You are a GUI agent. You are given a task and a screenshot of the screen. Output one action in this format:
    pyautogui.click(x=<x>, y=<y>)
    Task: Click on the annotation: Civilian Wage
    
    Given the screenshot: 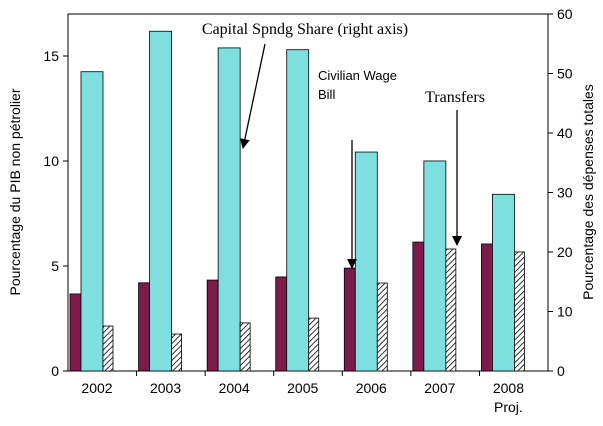 What is the action you would take?
    pyautogui.click(x=357, y=75)
    